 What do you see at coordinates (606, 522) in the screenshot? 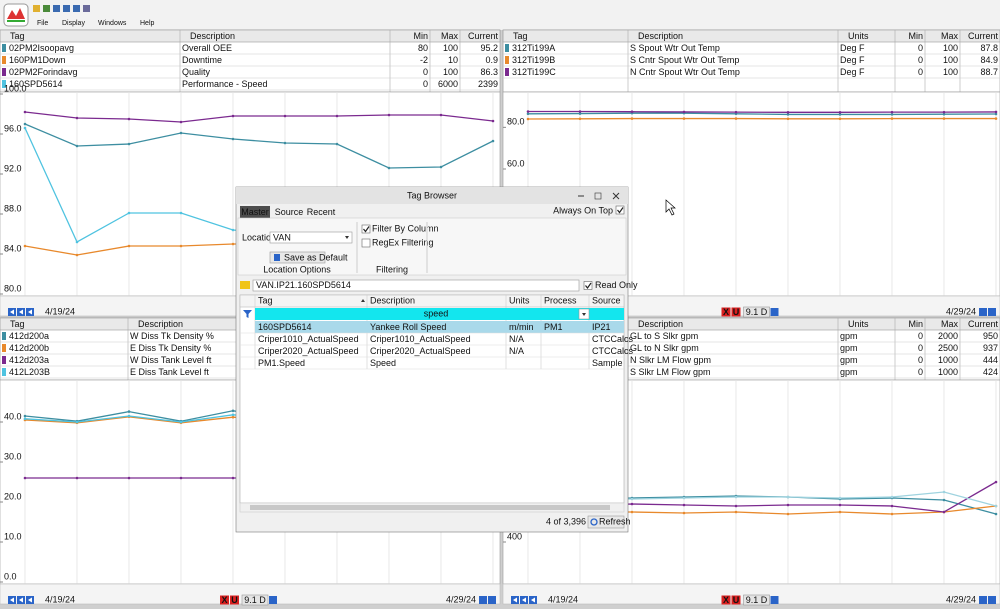
I see `refresh-button` at bounding box center [606, 522].